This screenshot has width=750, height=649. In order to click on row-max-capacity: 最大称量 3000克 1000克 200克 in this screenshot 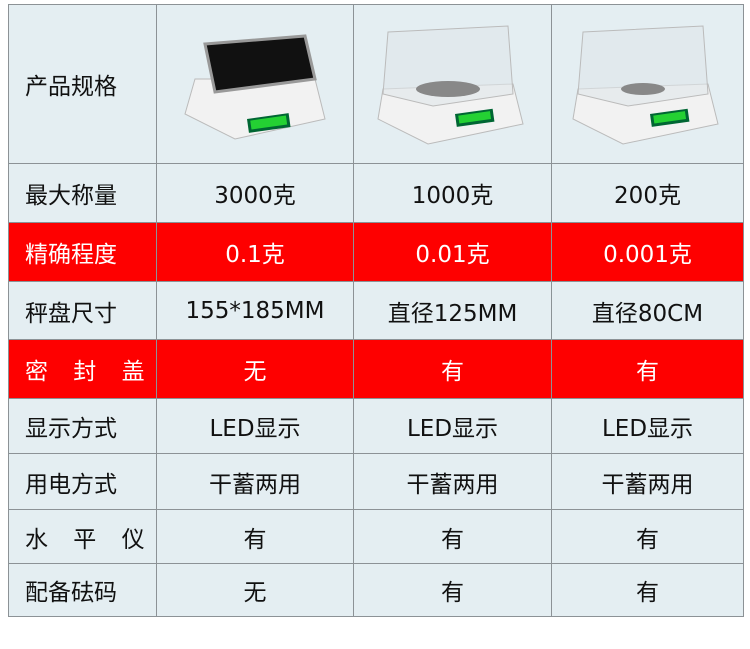, I will do `click(376, 193)`.